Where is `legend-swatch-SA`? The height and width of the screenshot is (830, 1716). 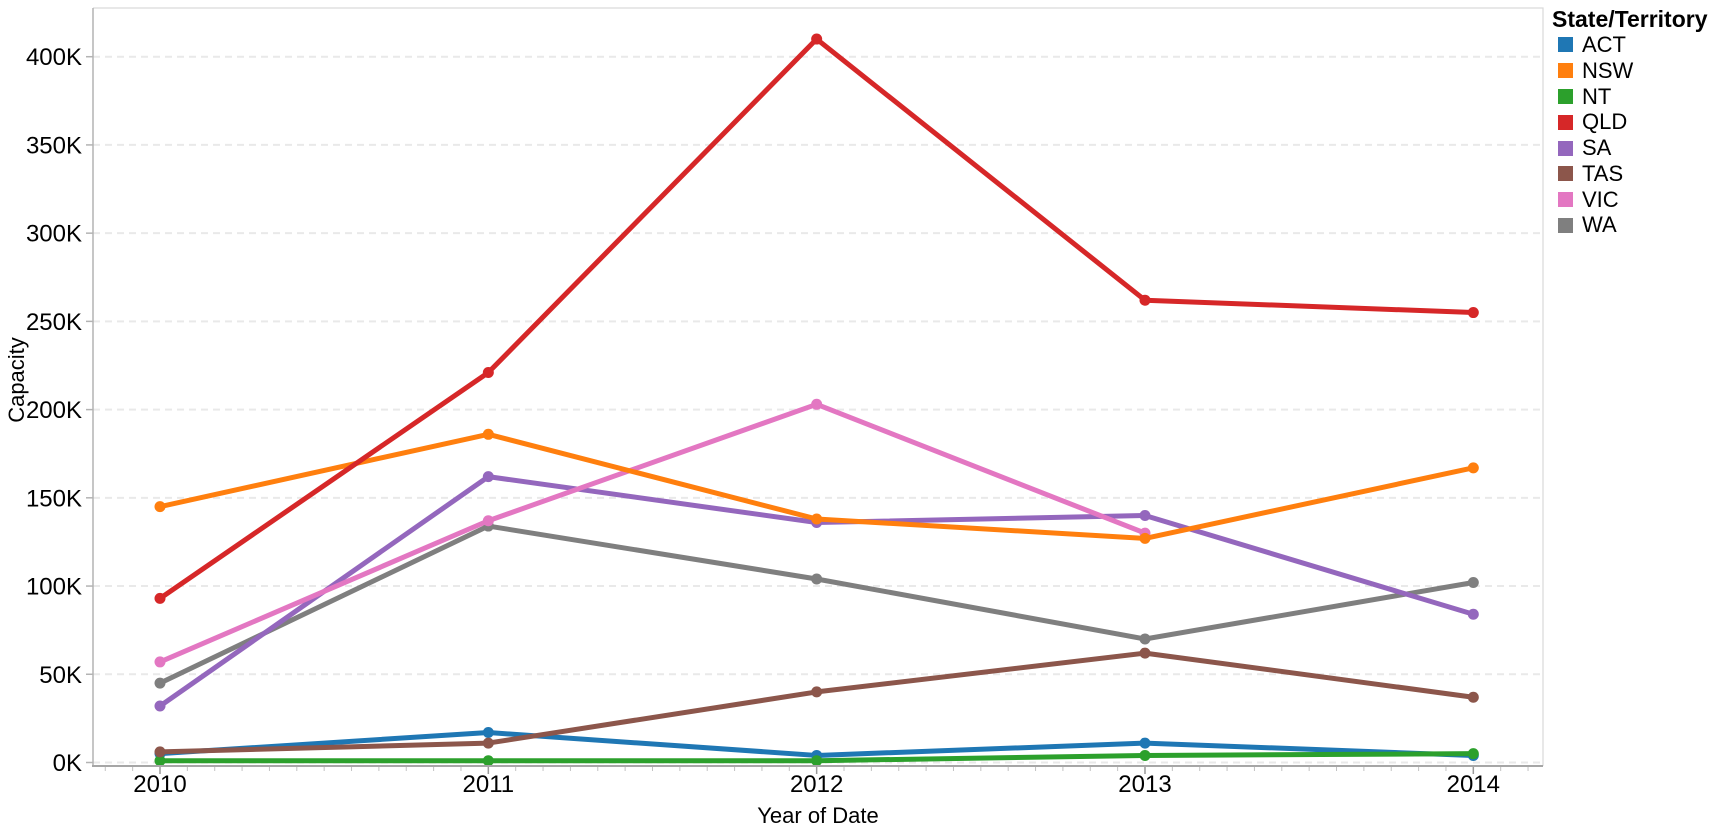
legend-swatch-SA is located at coordinates (1565, 148).